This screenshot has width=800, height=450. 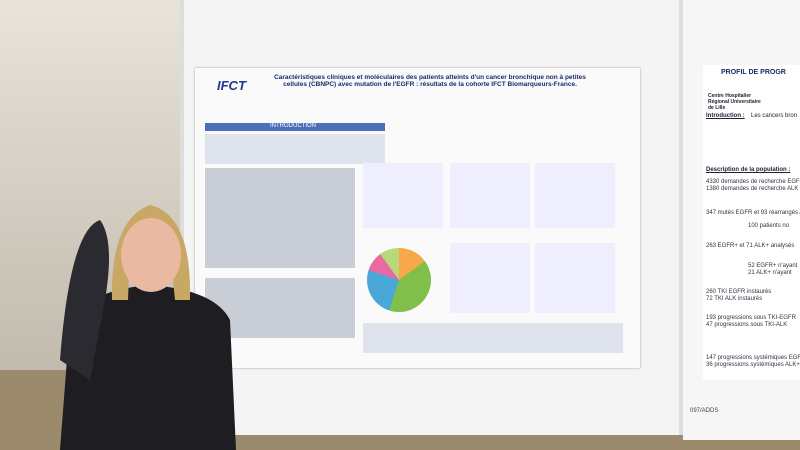 I want to click on flow-step: 47 progressions sous TKI-ALK, so click(x=747, y=325).